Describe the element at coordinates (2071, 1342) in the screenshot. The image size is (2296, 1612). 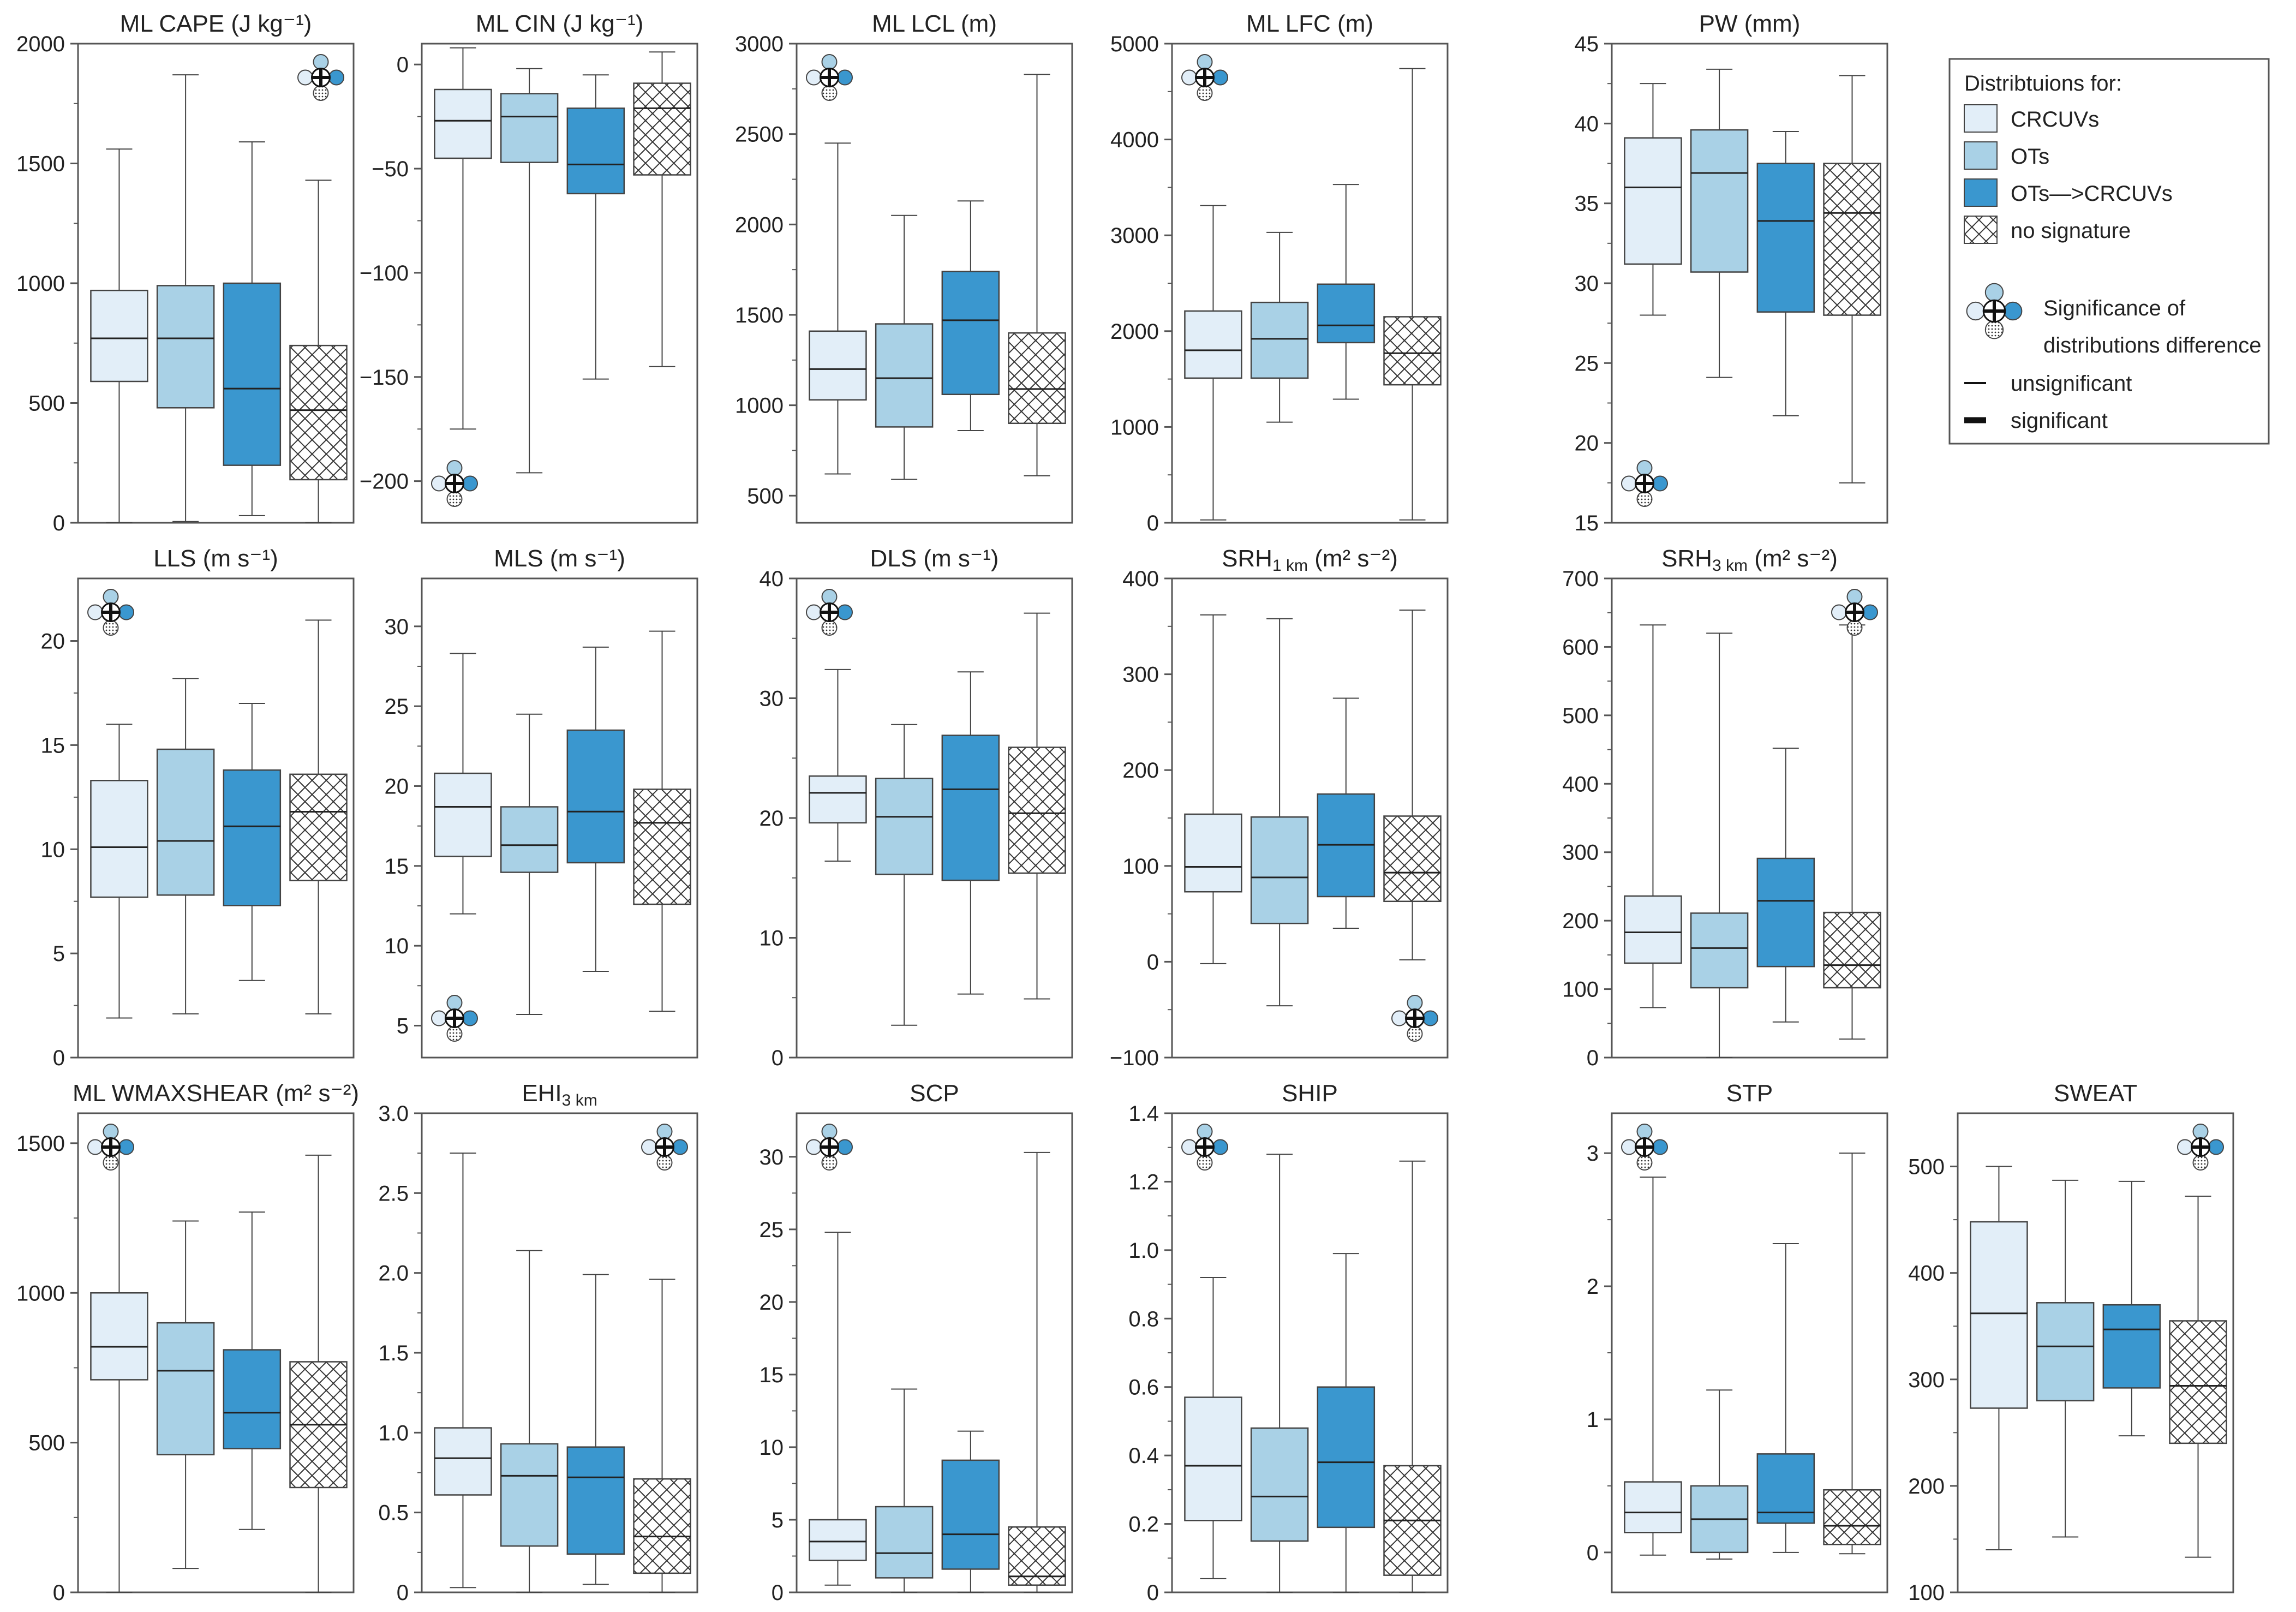
I see `panel-sweat: SWEAT 100 200 300 400 500` at that location.